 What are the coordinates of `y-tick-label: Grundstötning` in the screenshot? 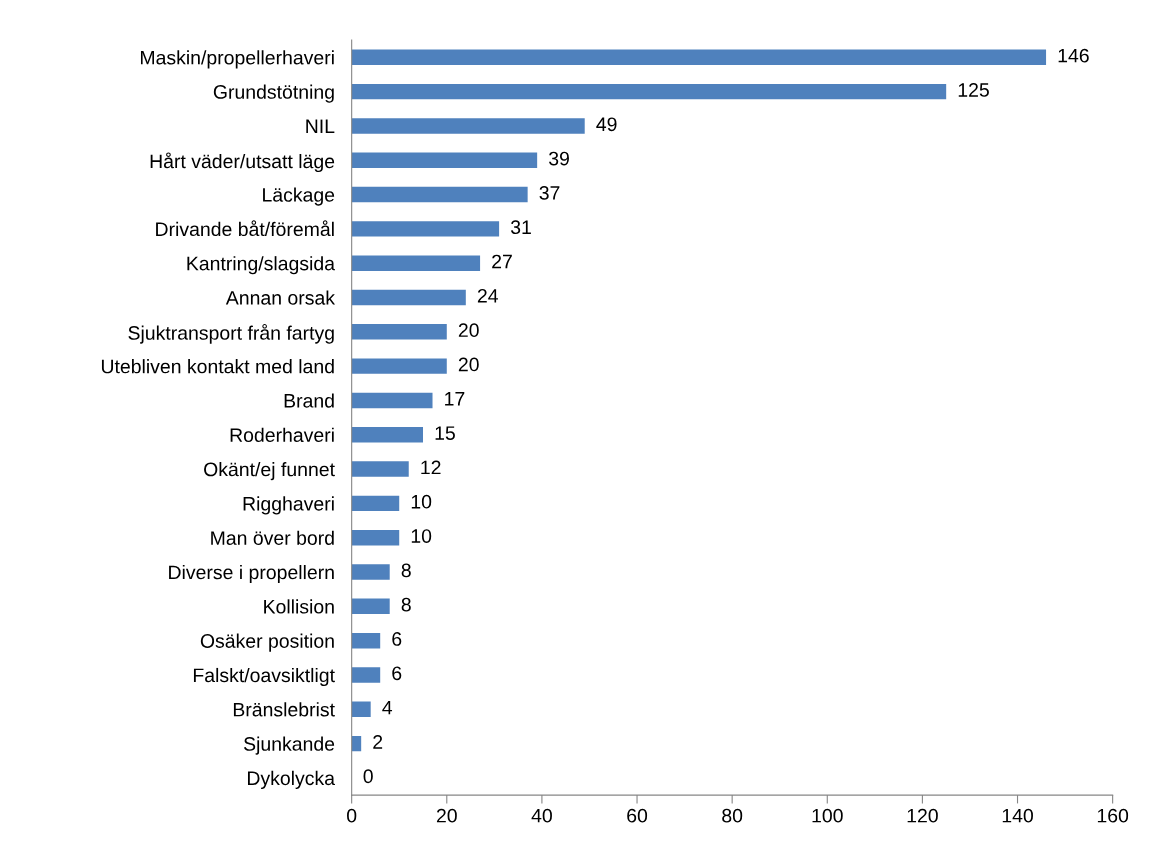 It's located at (273, 93).